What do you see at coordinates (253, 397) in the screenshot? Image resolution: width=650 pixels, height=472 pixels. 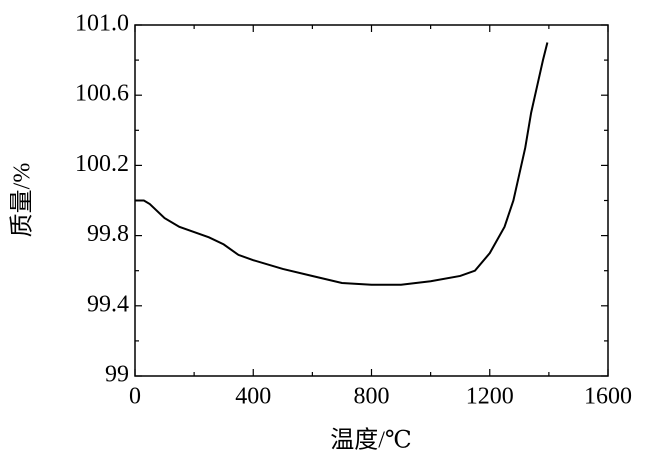 I see `x-tick-label: 400` at bounding box center [253, 397].